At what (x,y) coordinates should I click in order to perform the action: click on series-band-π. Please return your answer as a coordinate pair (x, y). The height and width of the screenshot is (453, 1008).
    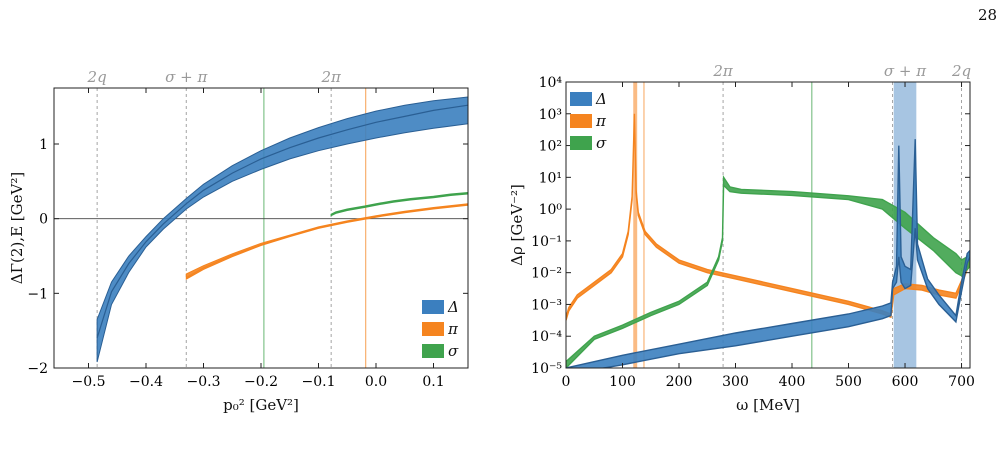
    Looking at the image, I should click on (326, 241).